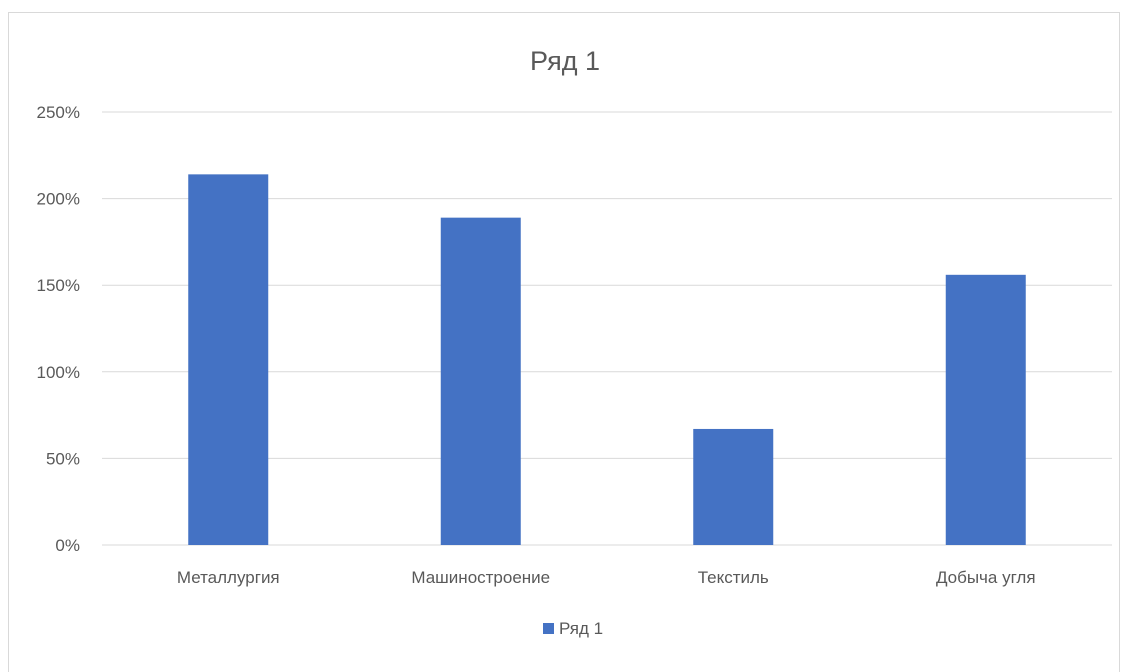 This screenshot has height=672, width=1130. I want to click on chart-title: Ряд 1, so click(565, 61).